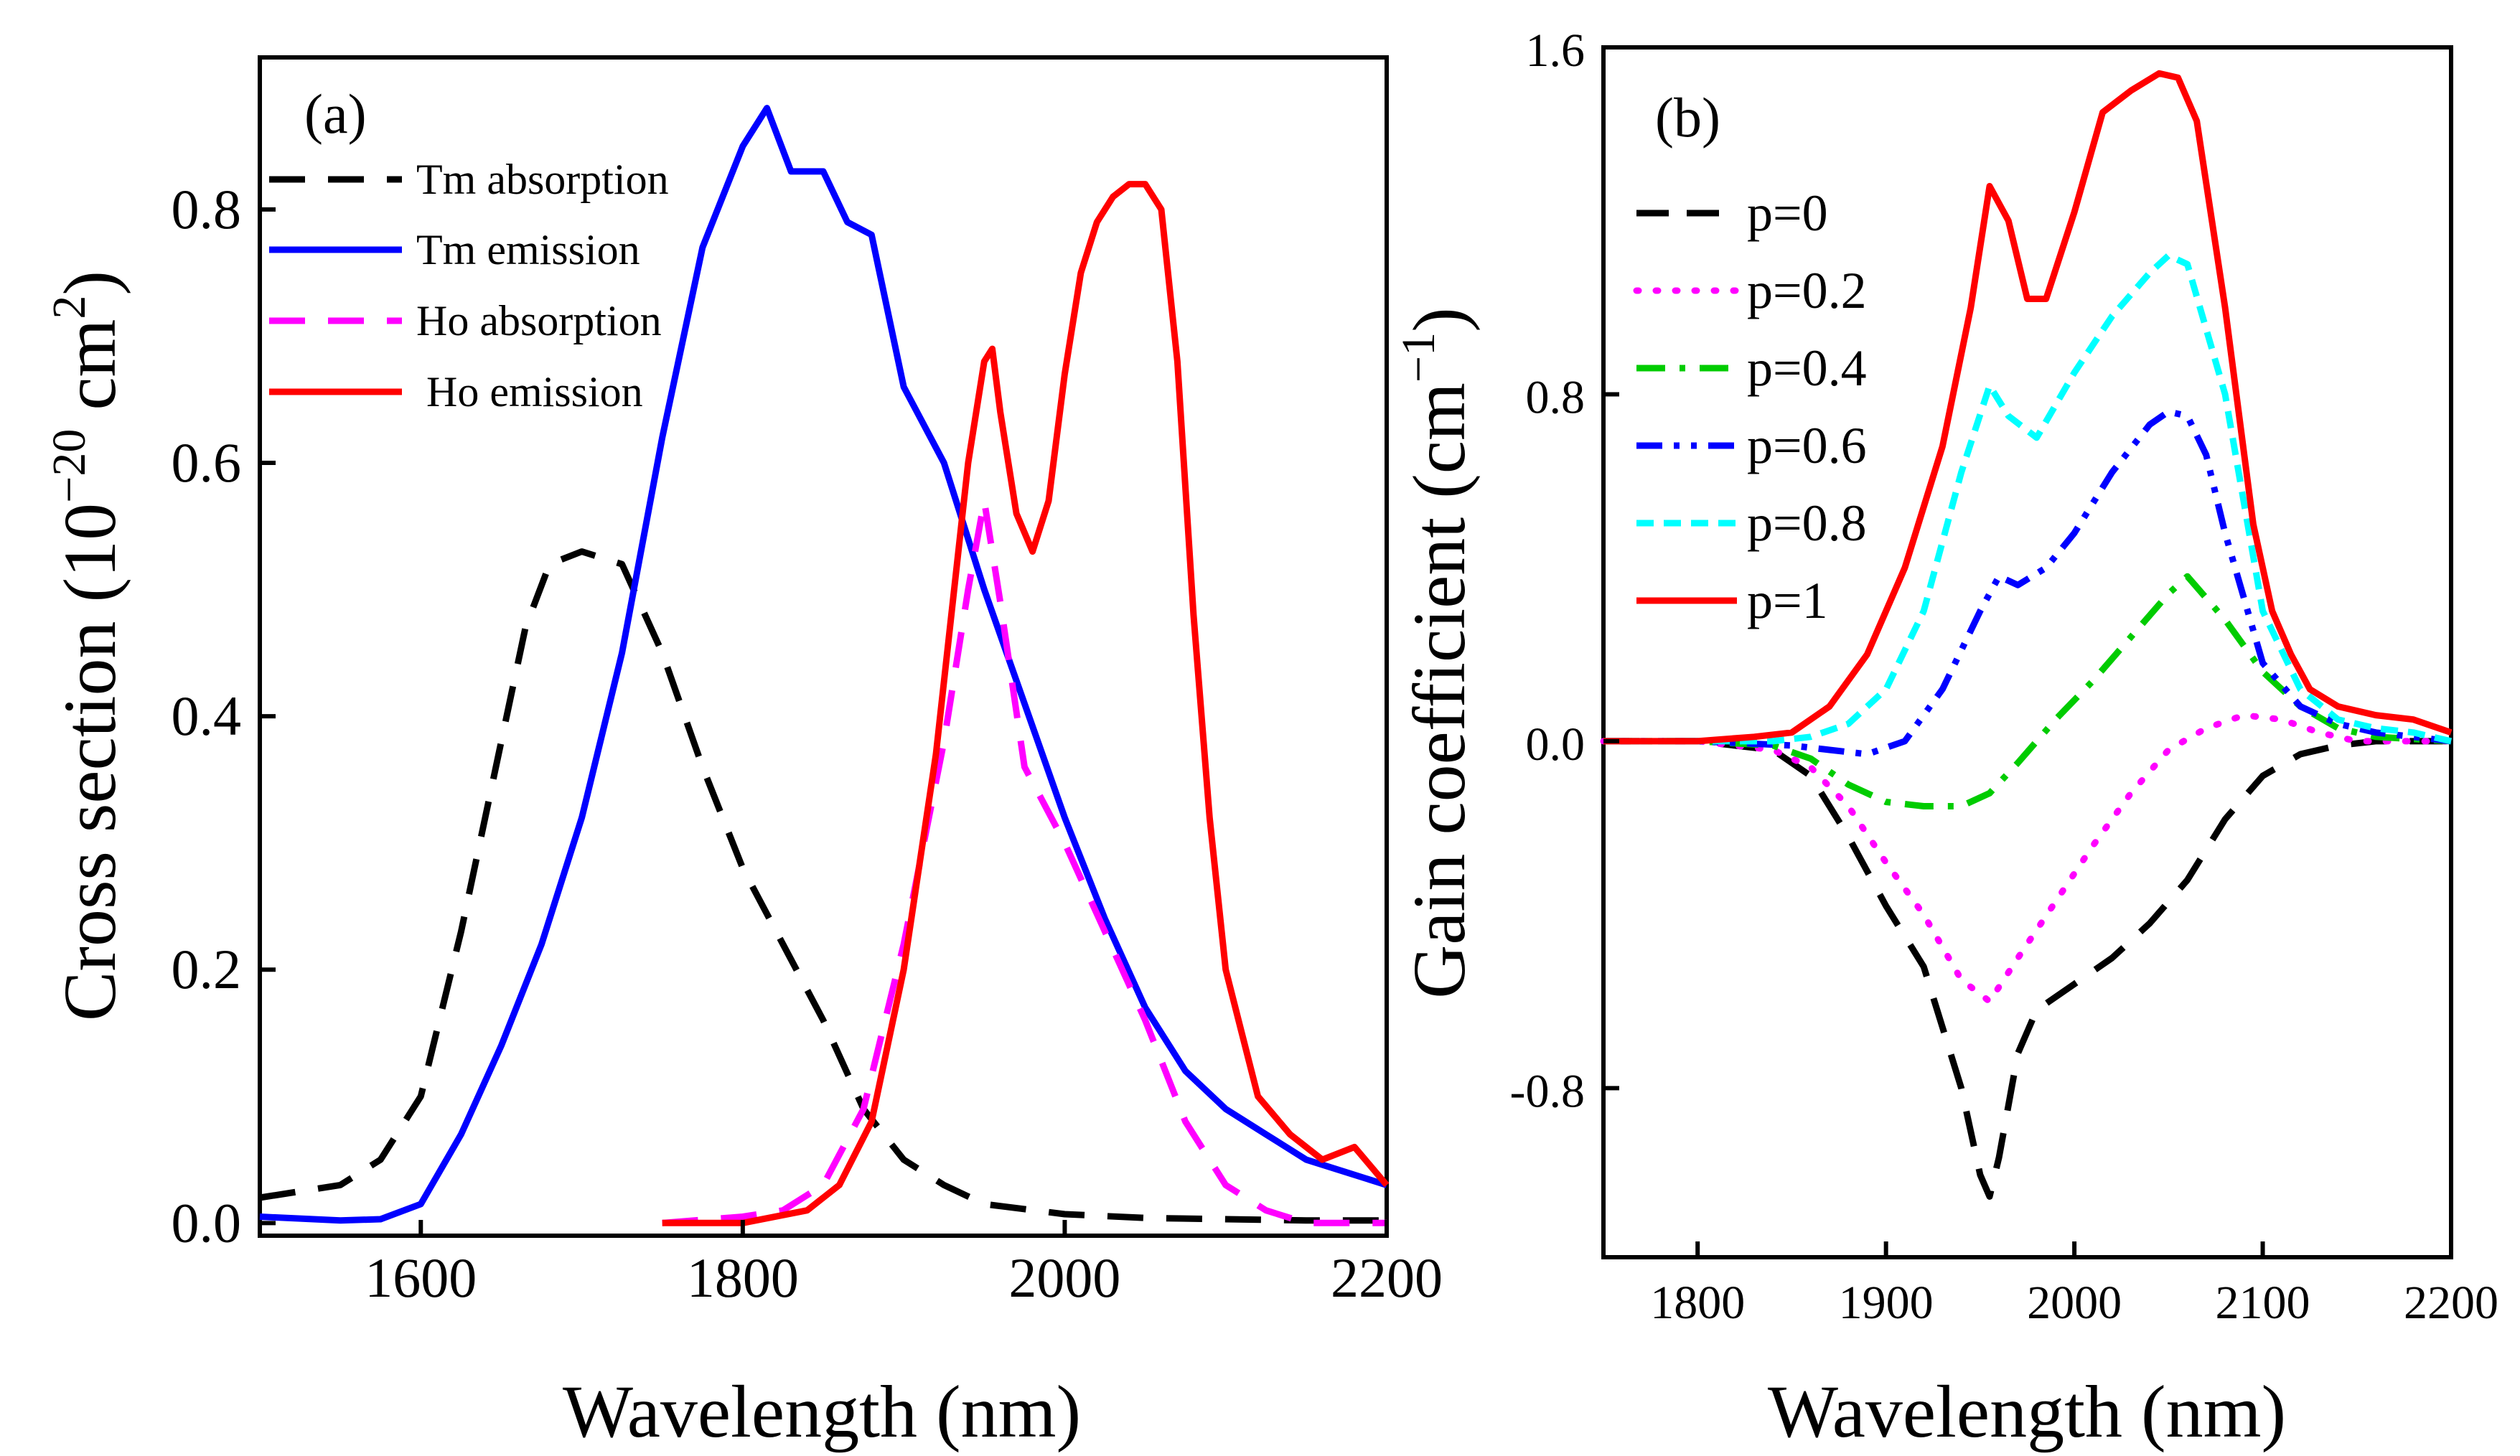 This screenshot has height=1456, width=2520. Describe the element at coordinates (335, 114) in the screenshot. I see `panel-a-label: (a)` at that location.